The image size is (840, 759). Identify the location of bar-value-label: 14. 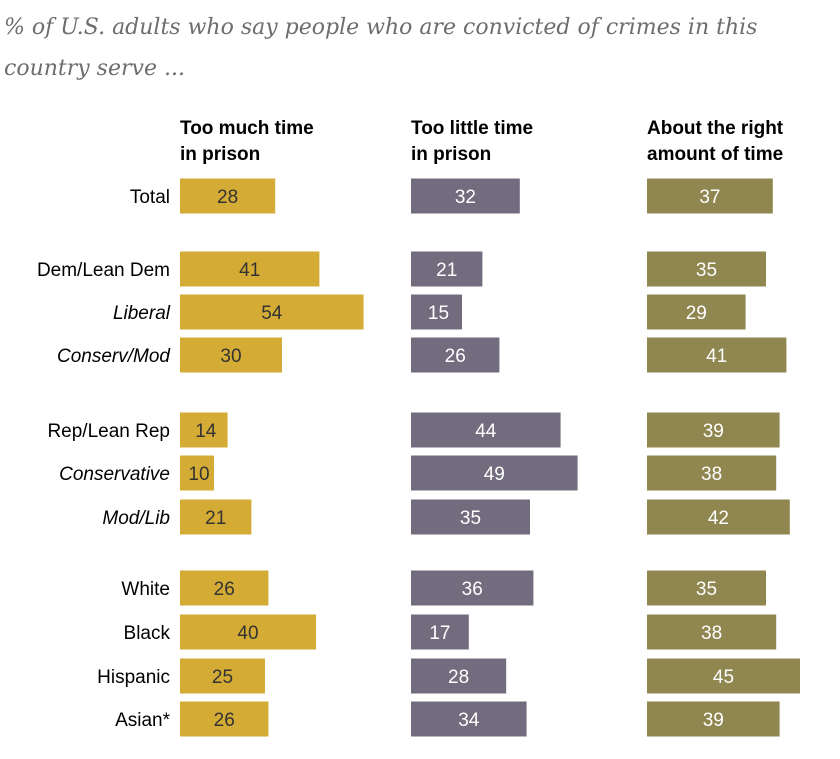
(206, 431).